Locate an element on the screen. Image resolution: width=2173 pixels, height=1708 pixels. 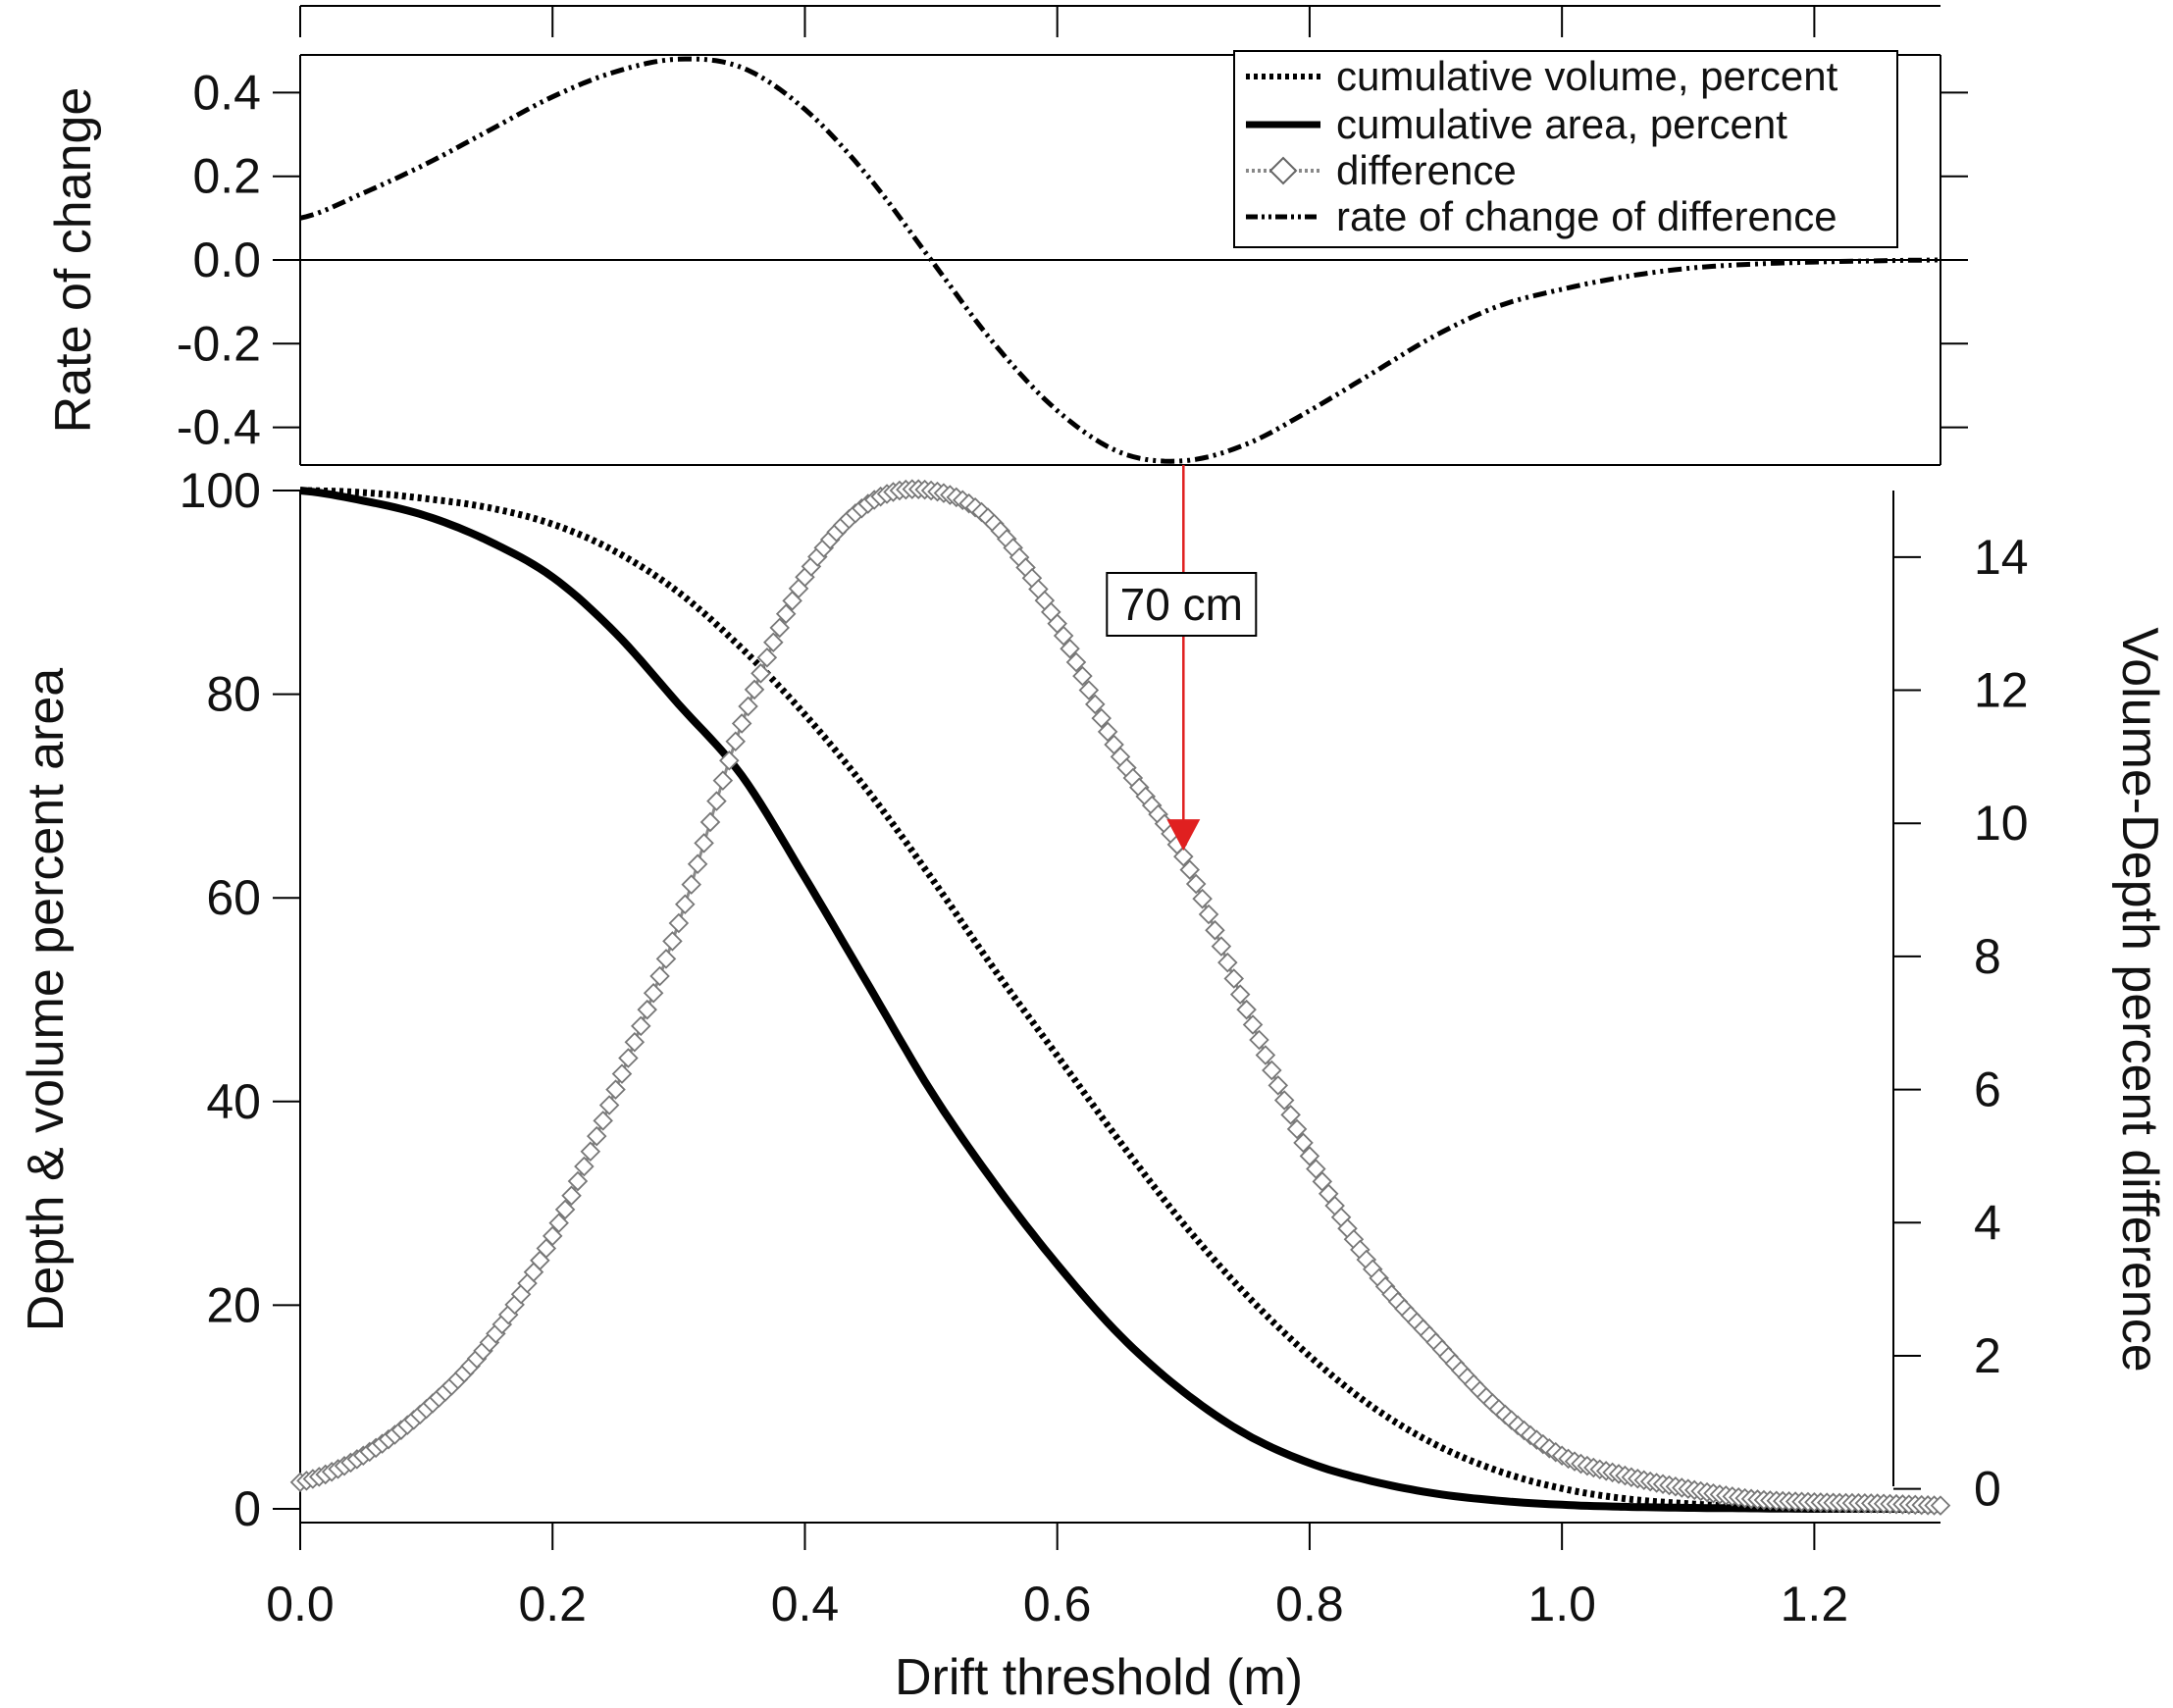
right-y-tick-label: 14 is located at coordinates (2001, 557).